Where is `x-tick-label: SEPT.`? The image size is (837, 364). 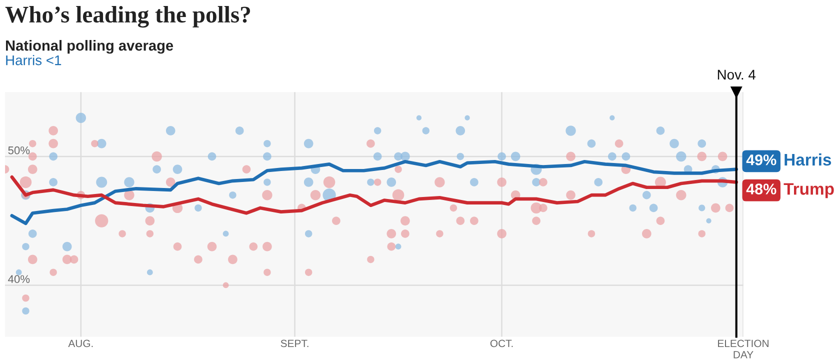 x-tick-label: SEPT. is located at coordinates (294, 344).